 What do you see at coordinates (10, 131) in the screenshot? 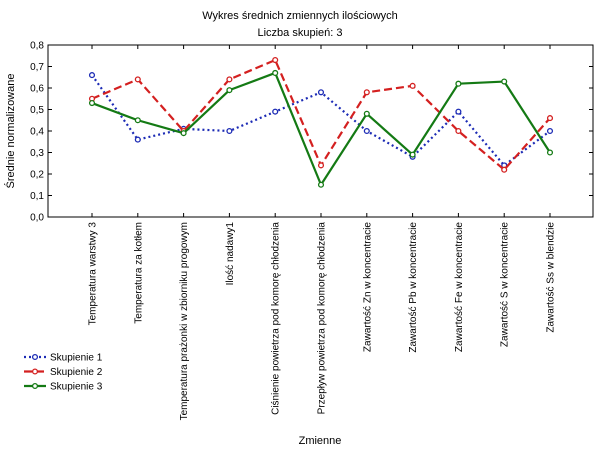
I see `y-axis-label: Średnie normalizowane` at bounding box center [10, 131].